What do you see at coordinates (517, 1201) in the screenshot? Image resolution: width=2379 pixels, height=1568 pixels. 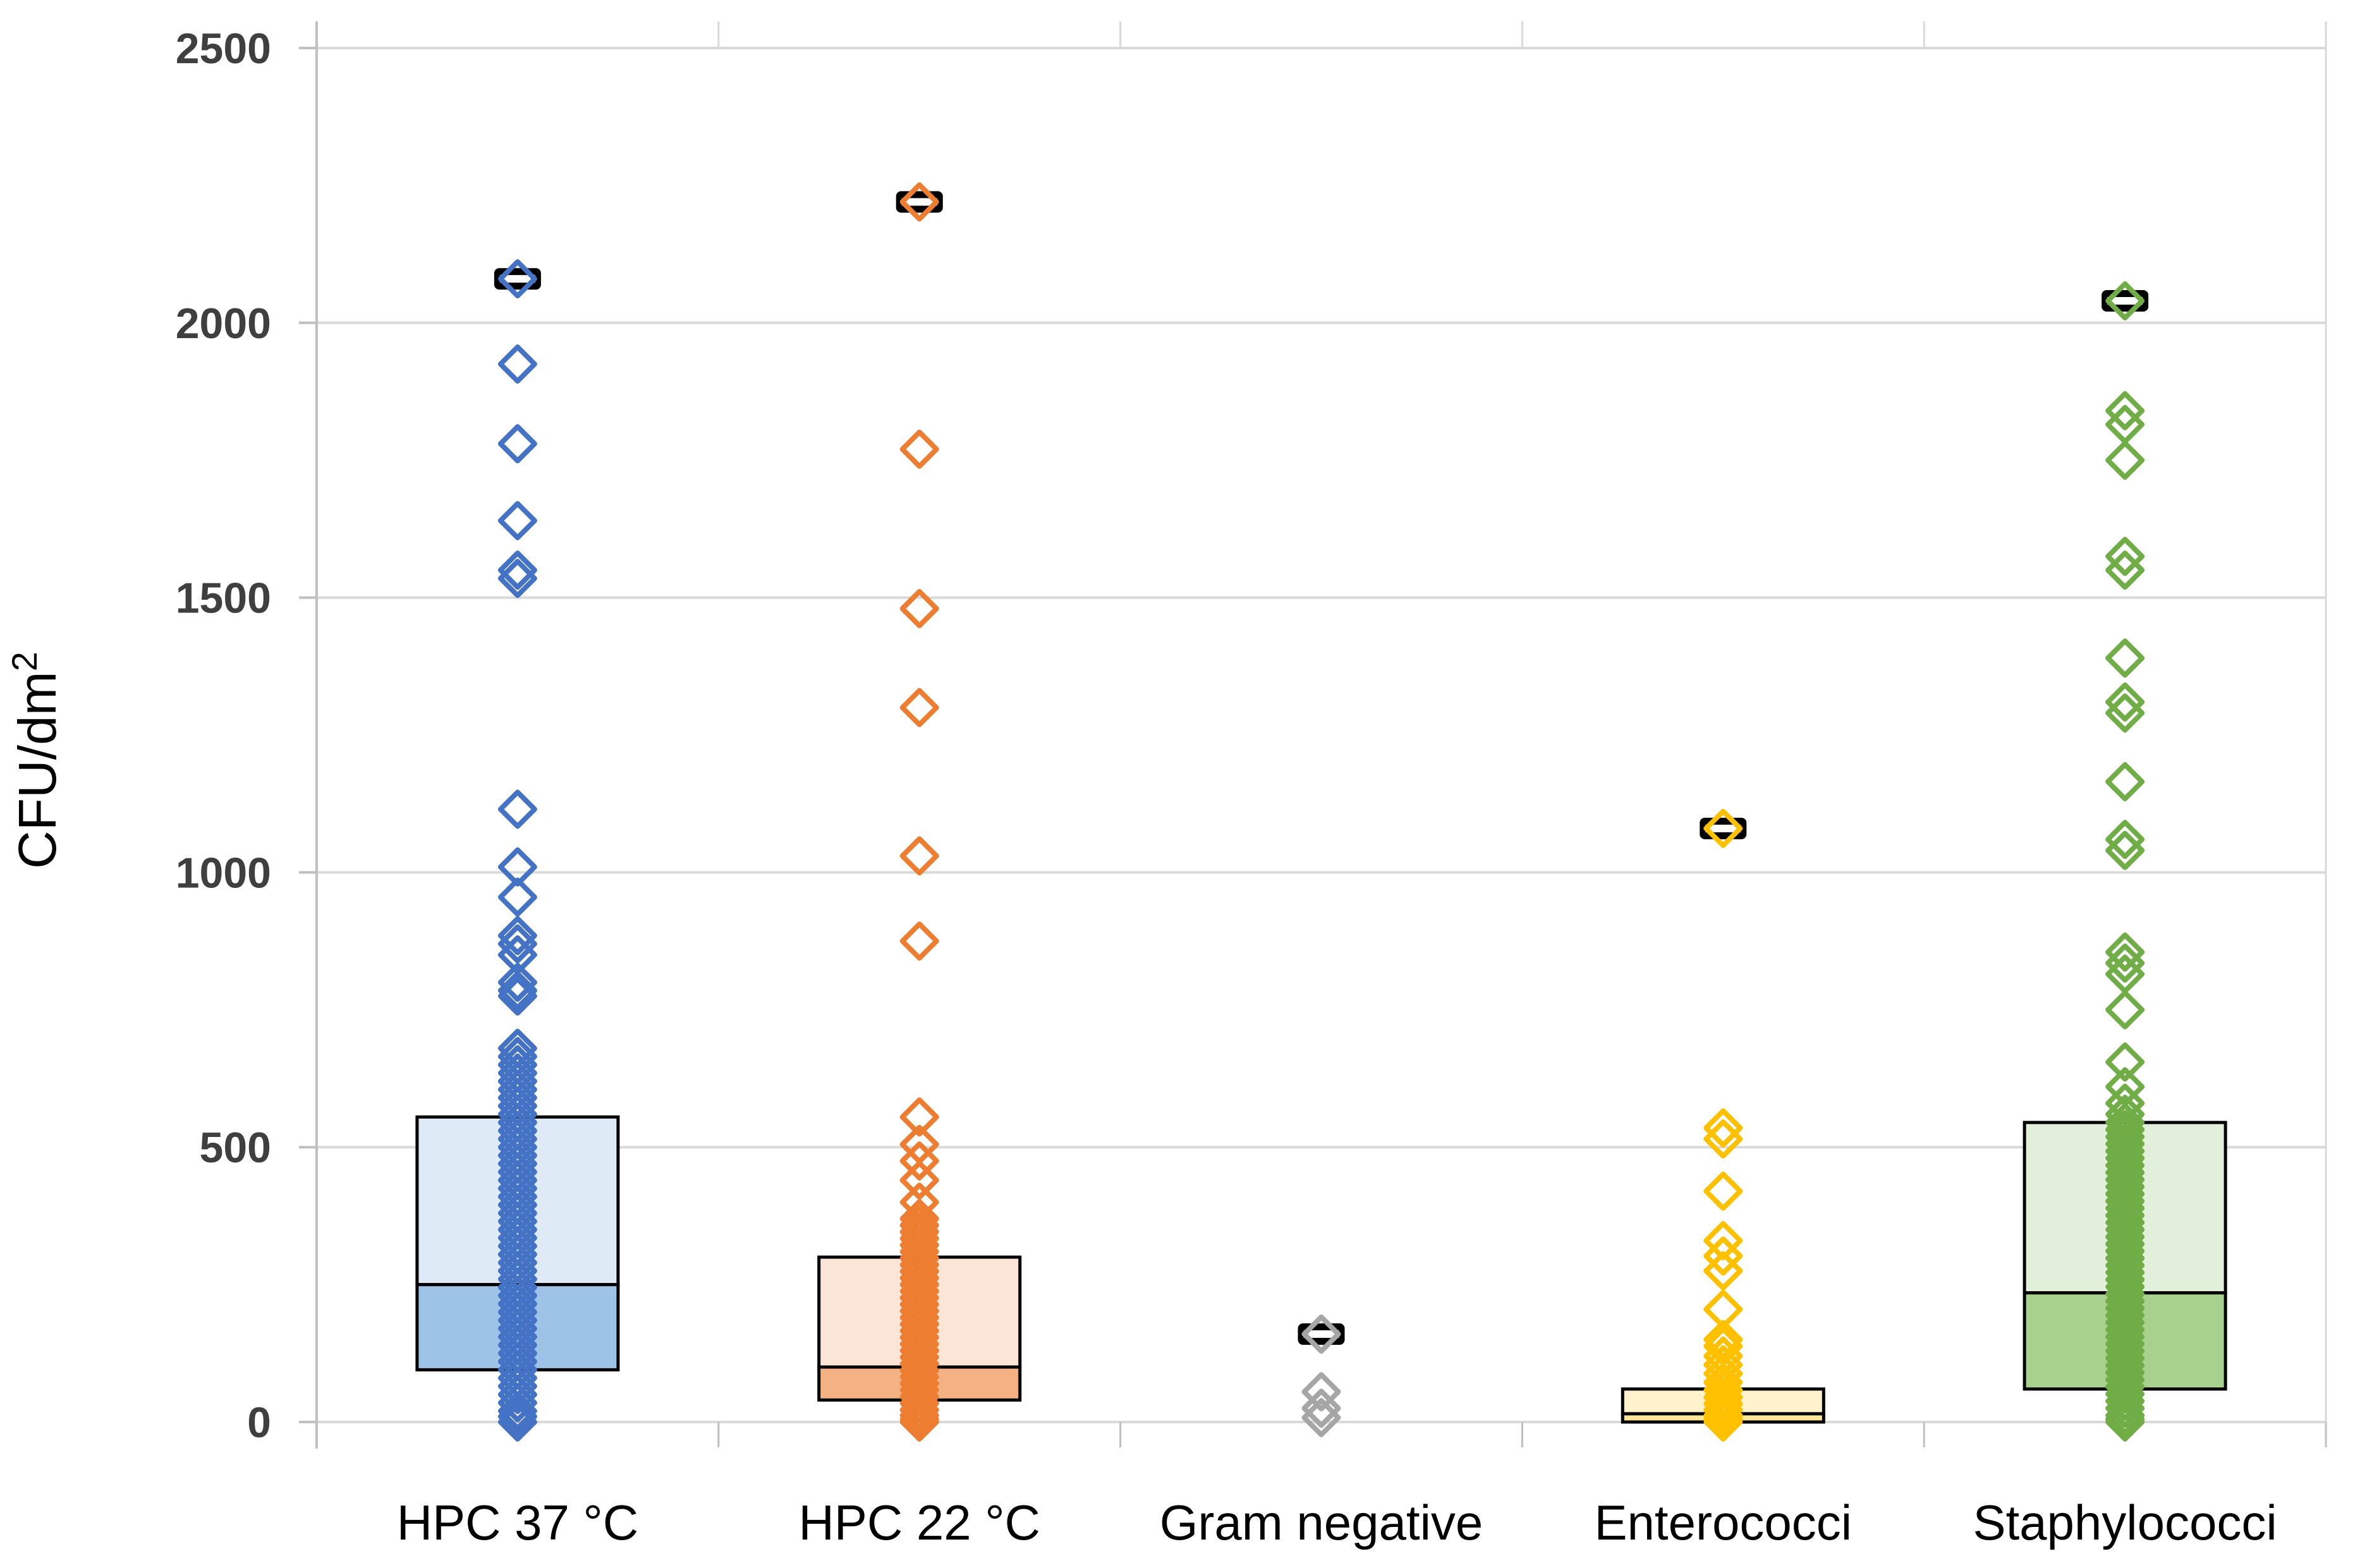 I see `box-upper-quartile` at bounding box center [517, 1201].